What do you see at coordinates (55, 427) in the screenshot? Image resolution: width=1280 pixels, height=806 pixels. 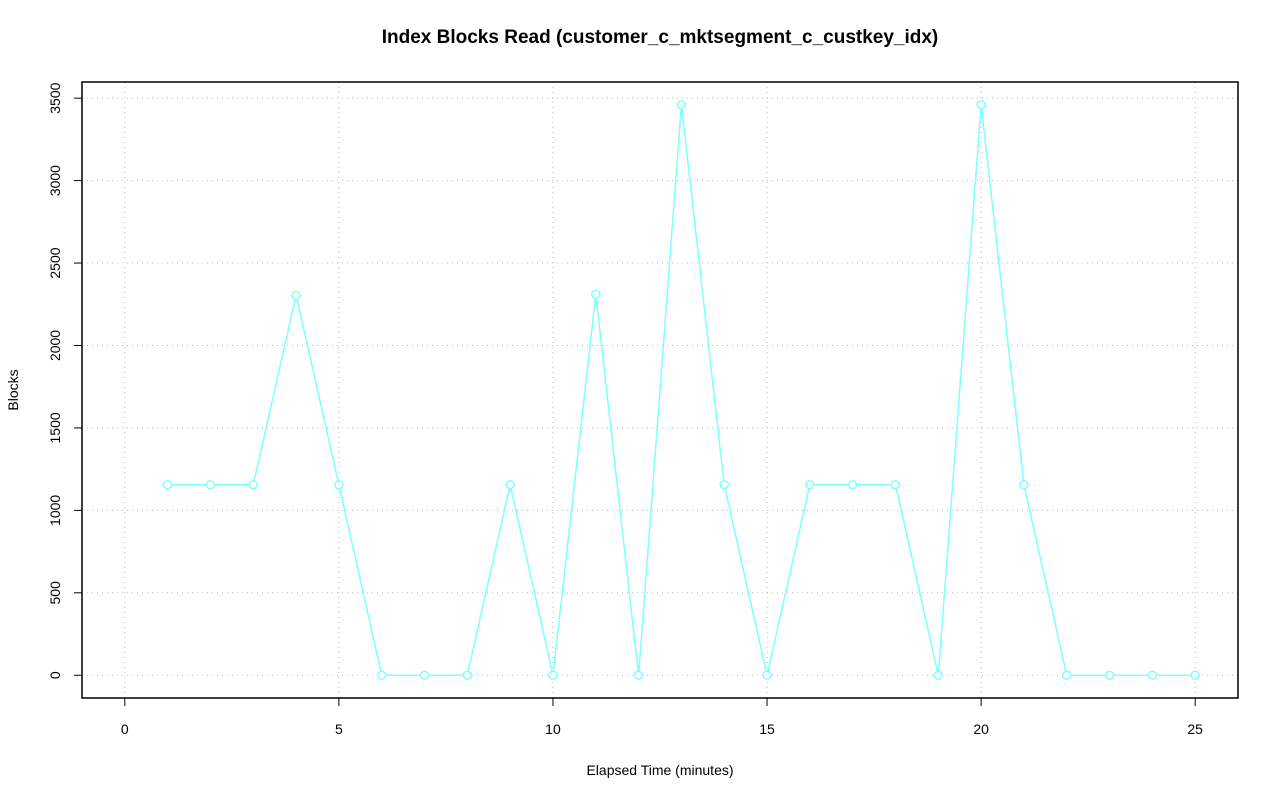 I see `y-tick-label: 1500` at bounding box center [55, 427].